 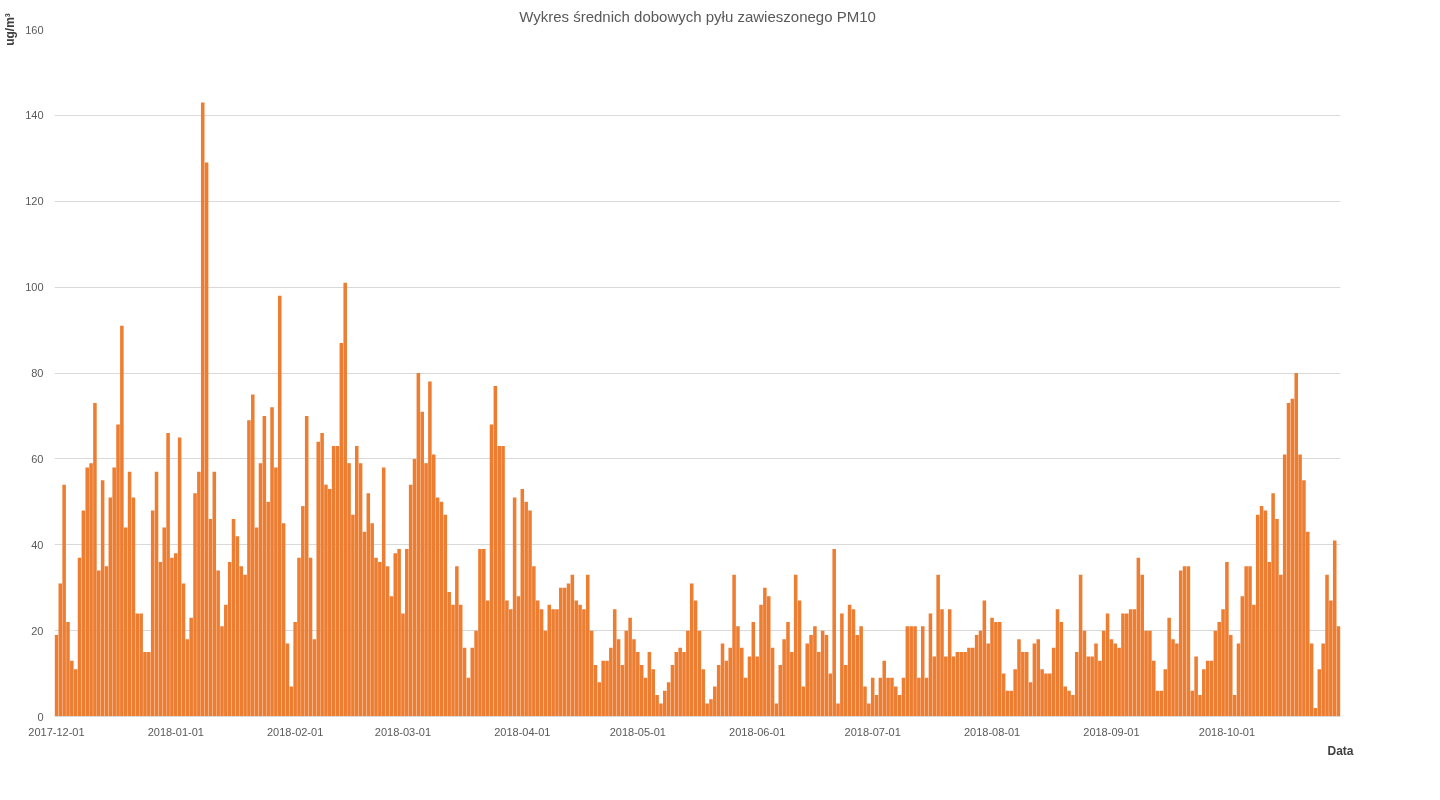 What do you see at coordinates (37, 544) in the screenshot?
I see `y-tick-label: 40` at bounding box center [37, 544].